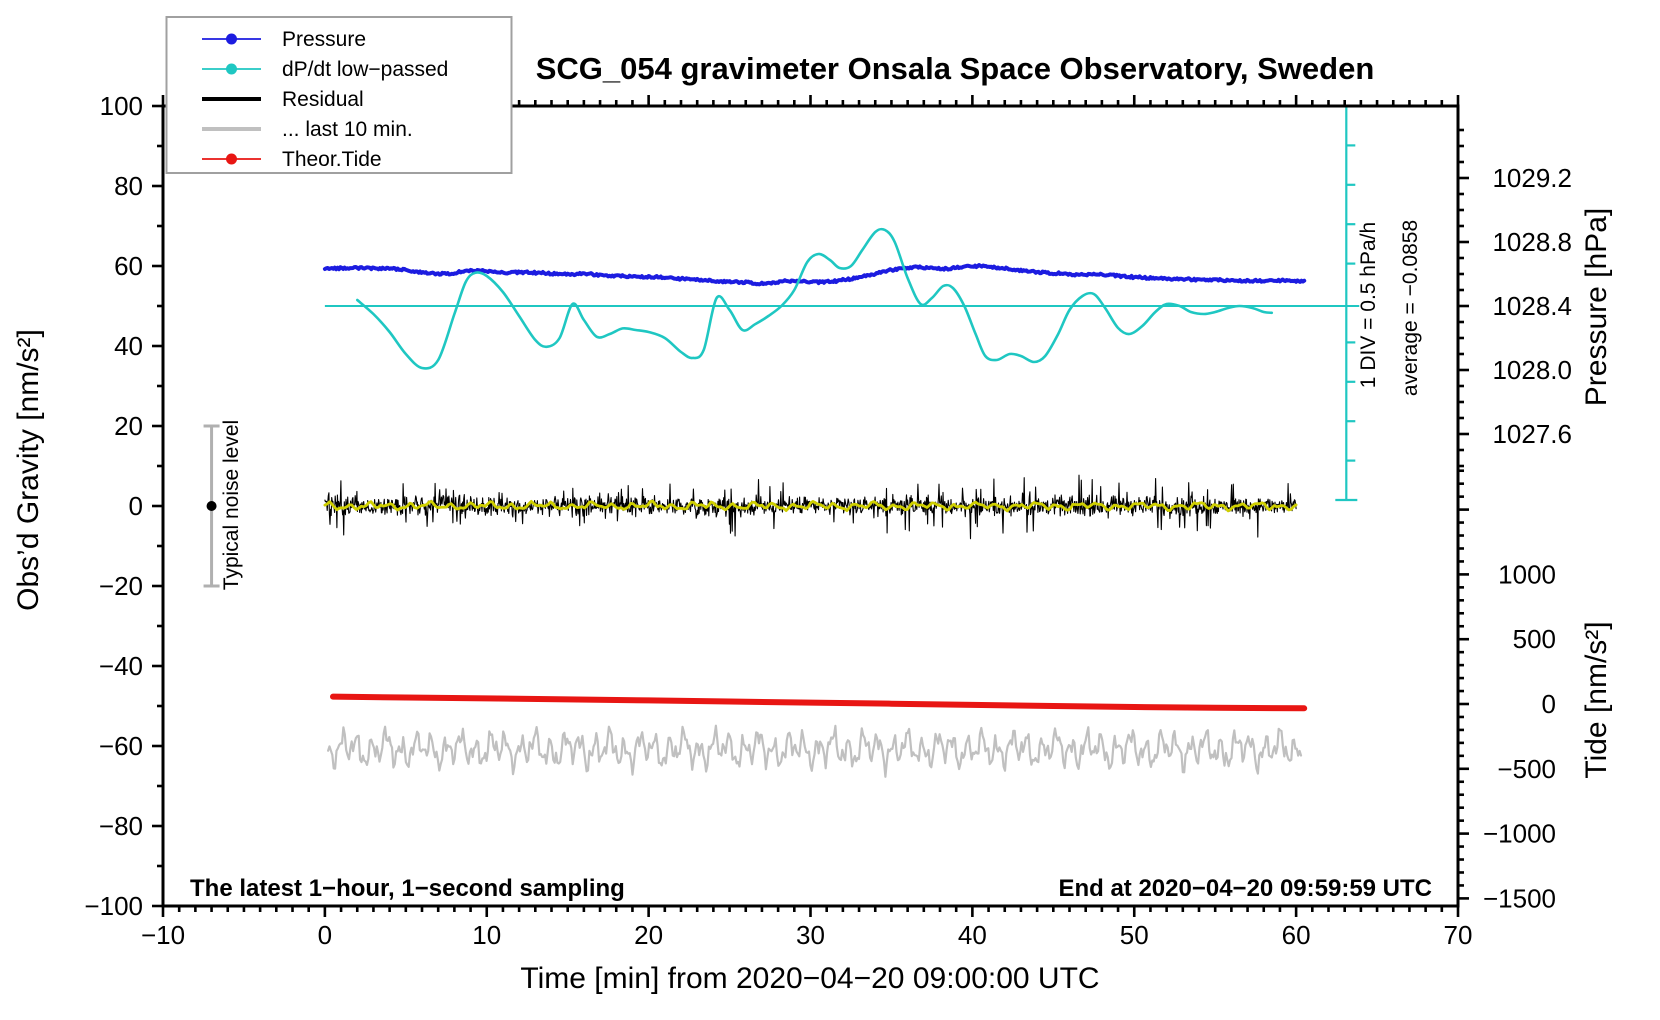  I want to click on gravity-tick-label: −100, so click(113, 906).